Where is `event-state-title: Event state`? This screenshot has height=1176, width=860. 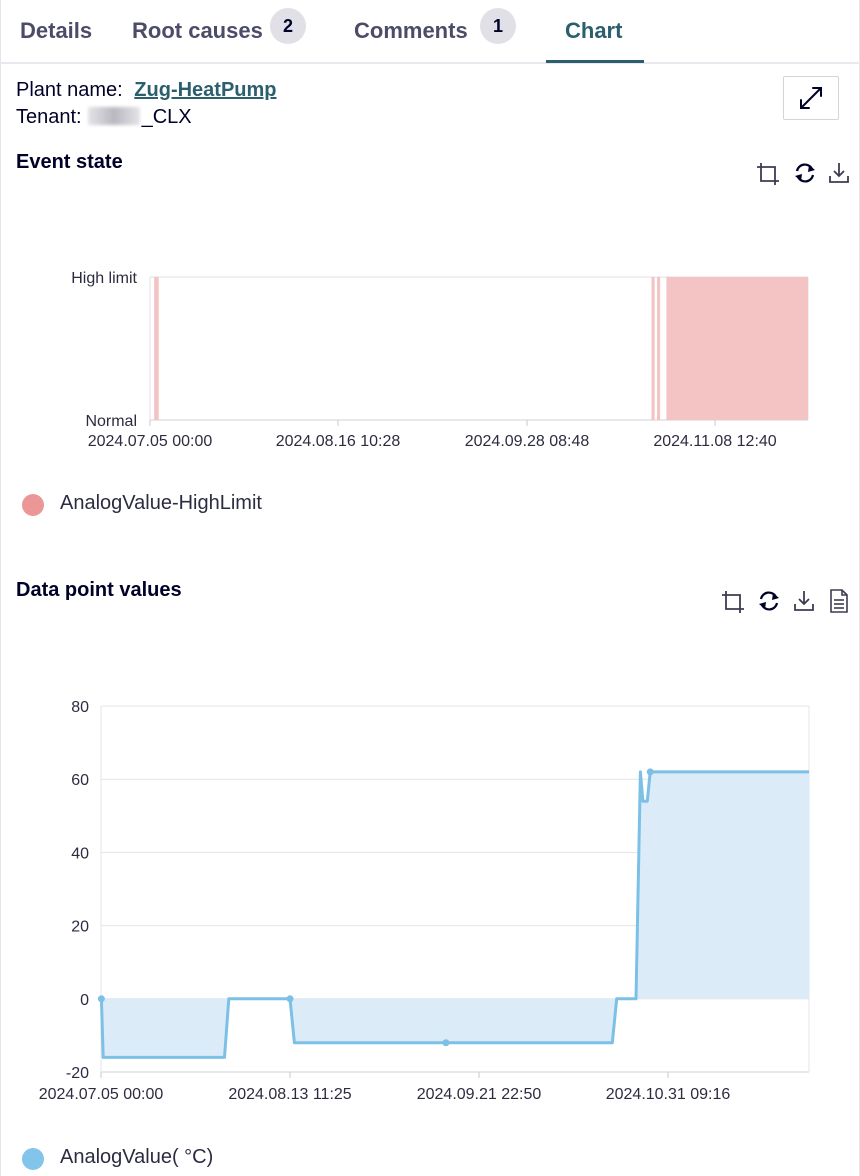 event-state-title: Event state is located at coordinates (69, 162).